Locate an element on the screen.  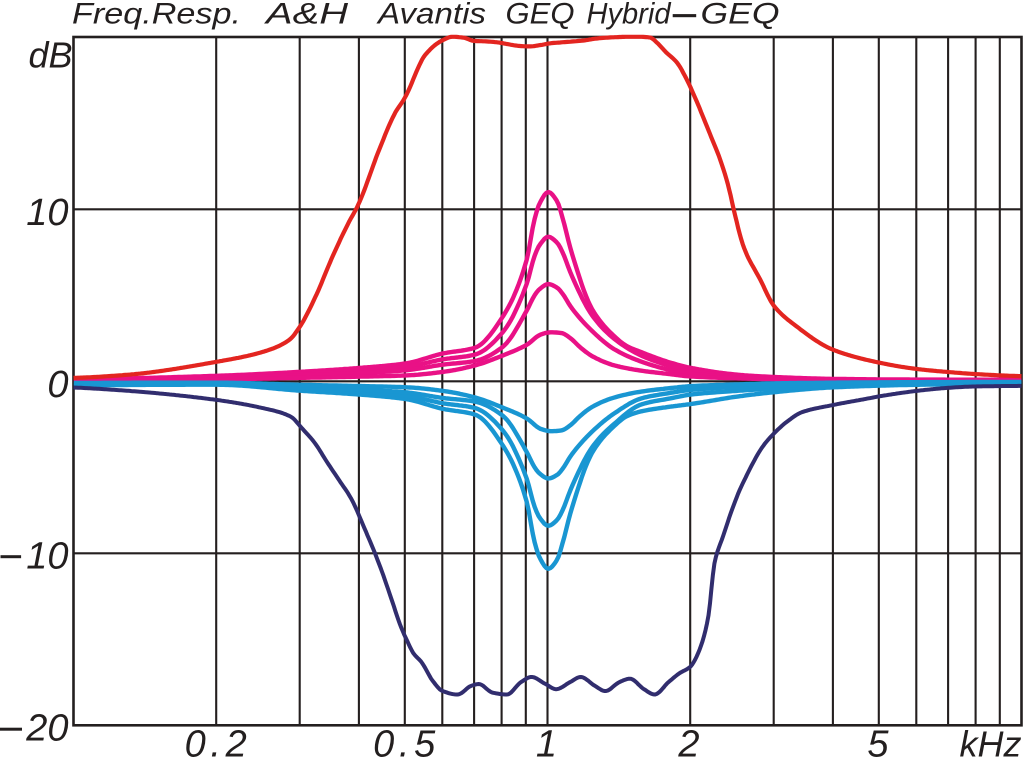
svg-text: A&H is located at coordinates (305, 15).